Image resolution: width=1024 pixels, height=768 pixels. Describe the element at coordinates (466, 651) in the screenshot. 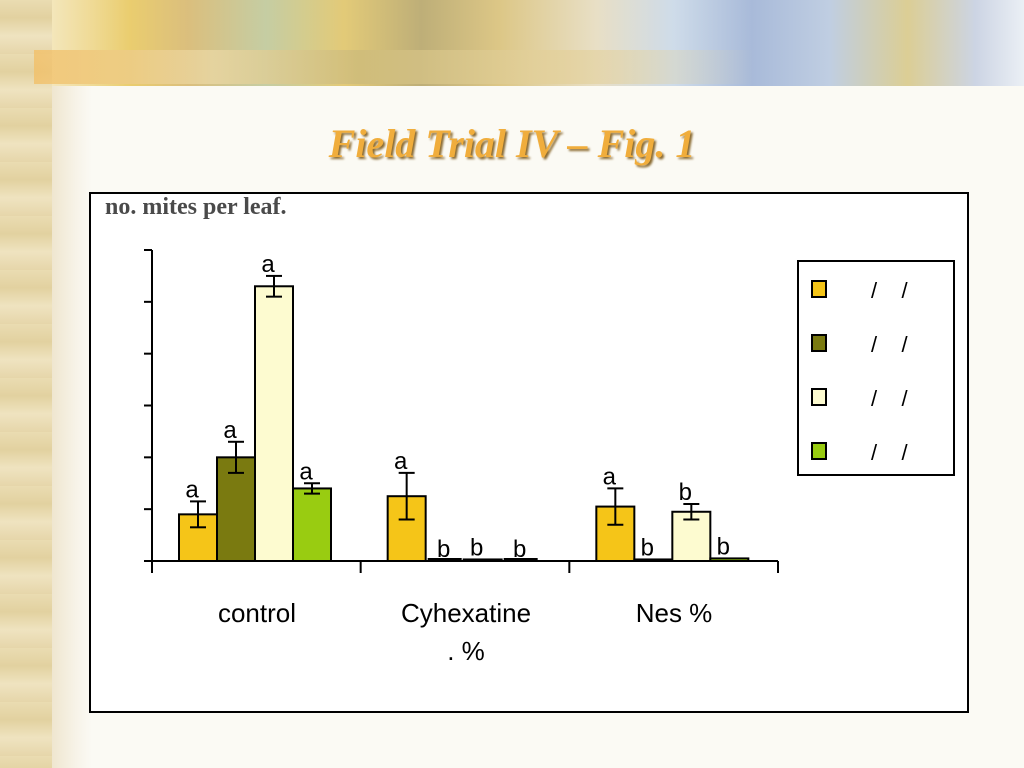

I see `x-tick-line2: . %` at that location.